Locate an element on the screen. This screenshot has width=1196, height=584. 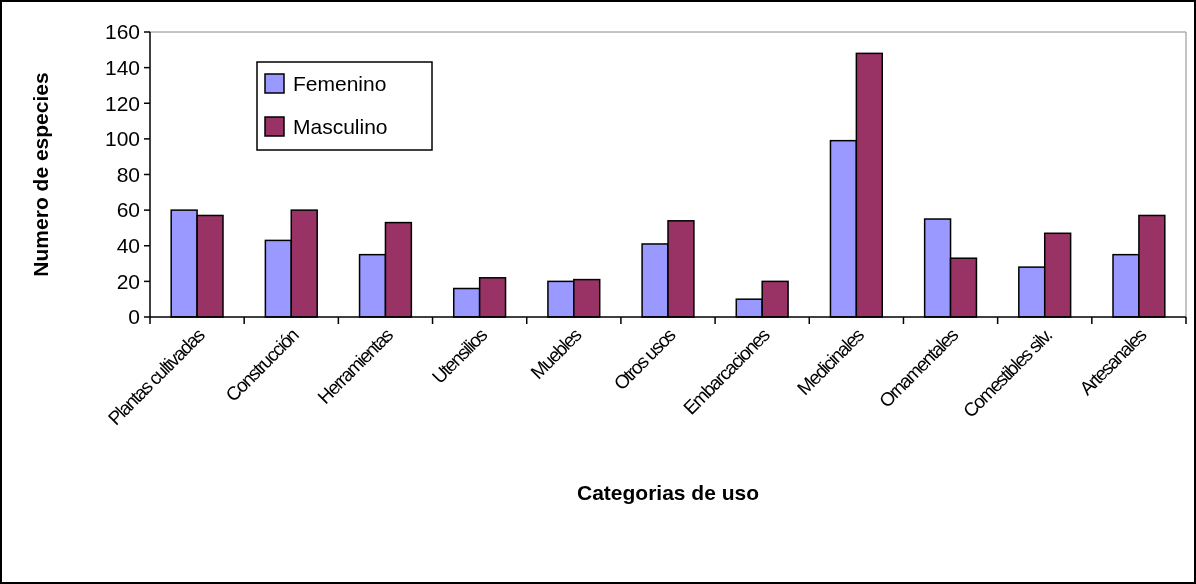
y-tick-label: 0 is located at coordinates (134, 317).